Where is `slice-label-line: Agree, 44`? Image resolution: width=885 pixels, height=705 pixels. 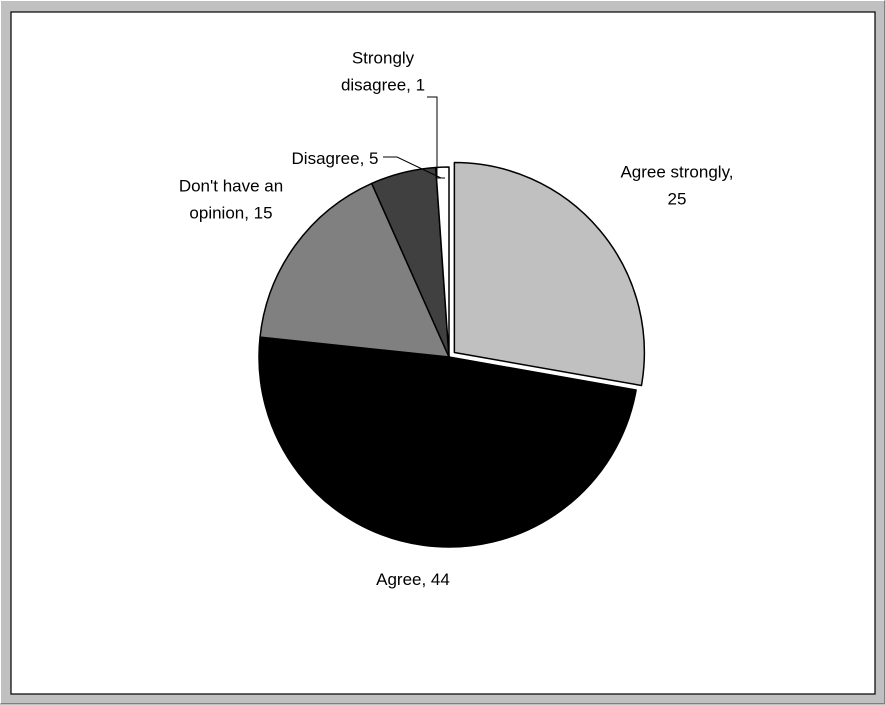
slice-label-line: Agree, 44 is located at coordinates (413, 579).